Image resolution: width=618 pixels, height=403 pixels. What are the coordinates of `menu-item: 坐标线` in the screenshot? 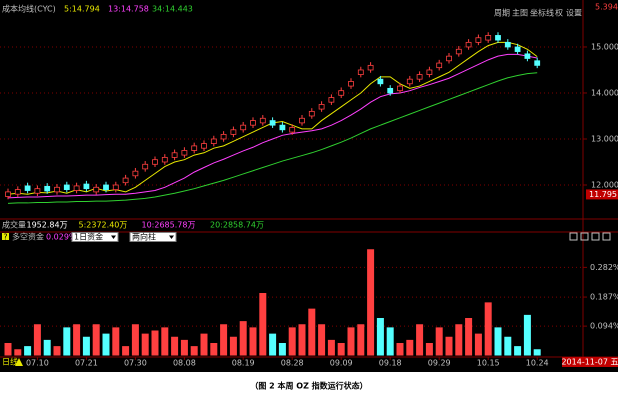 It's located at (542, 13).